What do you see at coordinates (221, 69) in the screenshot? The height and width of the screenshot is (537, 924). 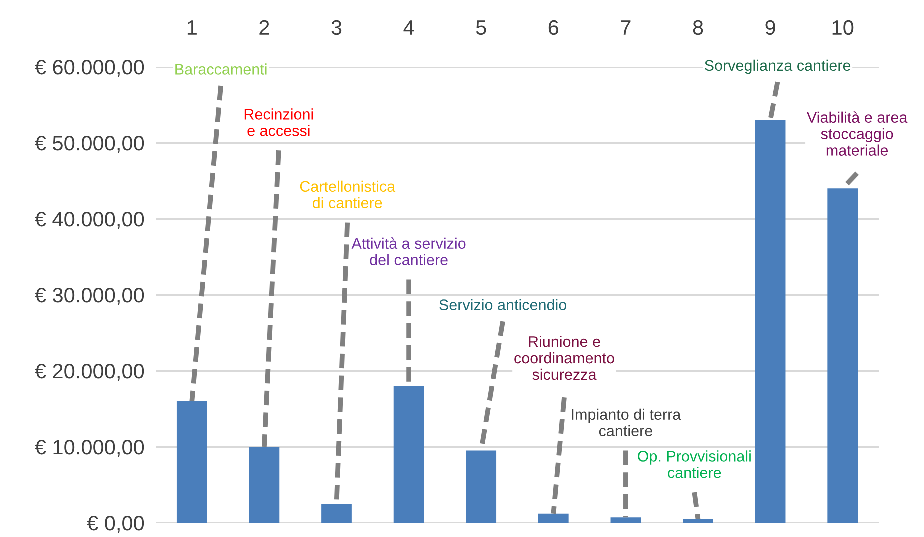 I see `annotation: Baraccamenti` at bounding box center [221, 69].